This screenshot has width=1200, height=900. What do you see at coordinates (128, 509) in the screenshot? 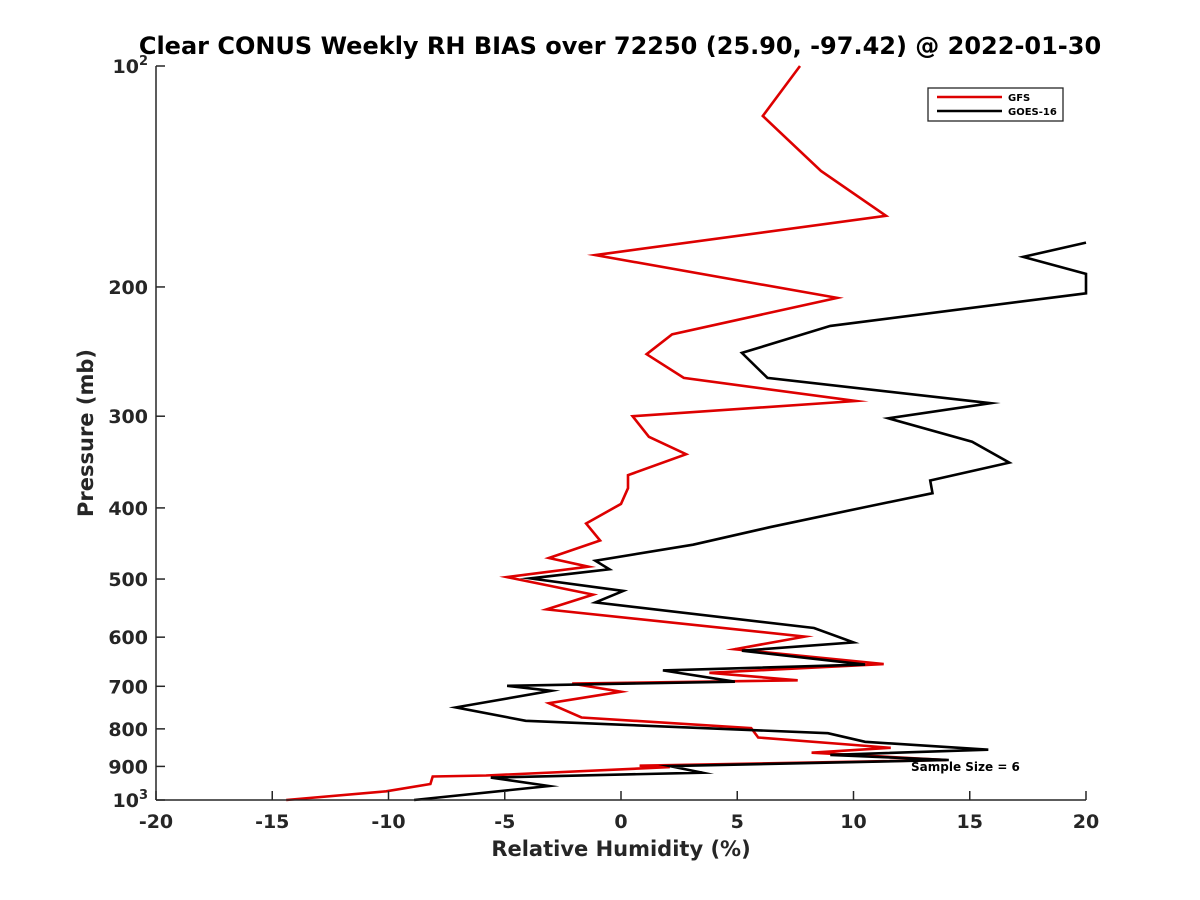
I see `y-tick-label: 400` at bounding box center [128, 509].